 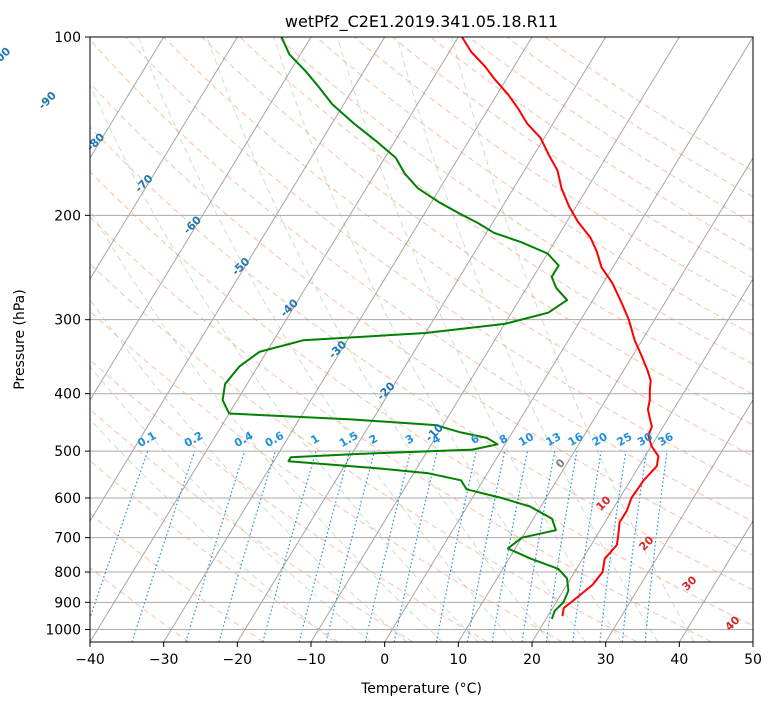 I want to click on y-tick-label: 800, so click(x=67, y=573).